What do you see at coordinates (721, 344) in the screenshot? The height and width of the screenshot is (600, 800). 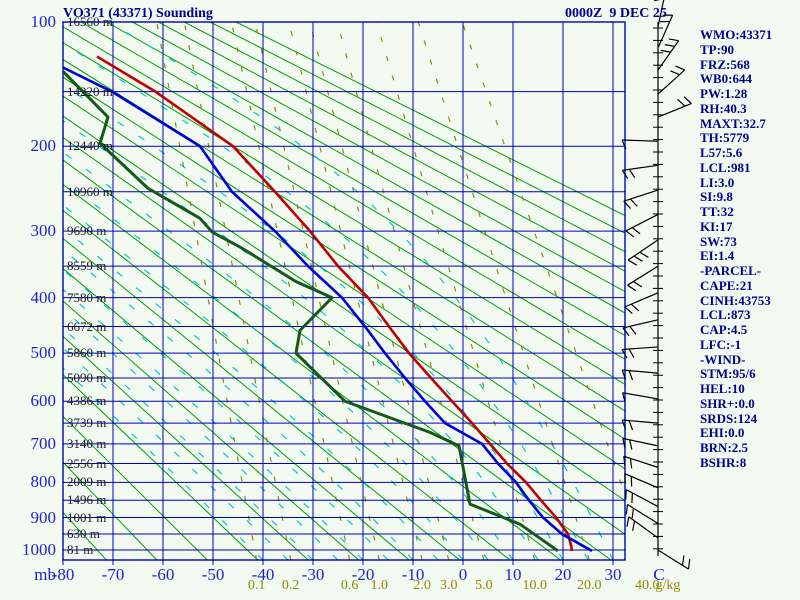 I see `stats-line: LFC:-1` at bounding box center [721, 344].